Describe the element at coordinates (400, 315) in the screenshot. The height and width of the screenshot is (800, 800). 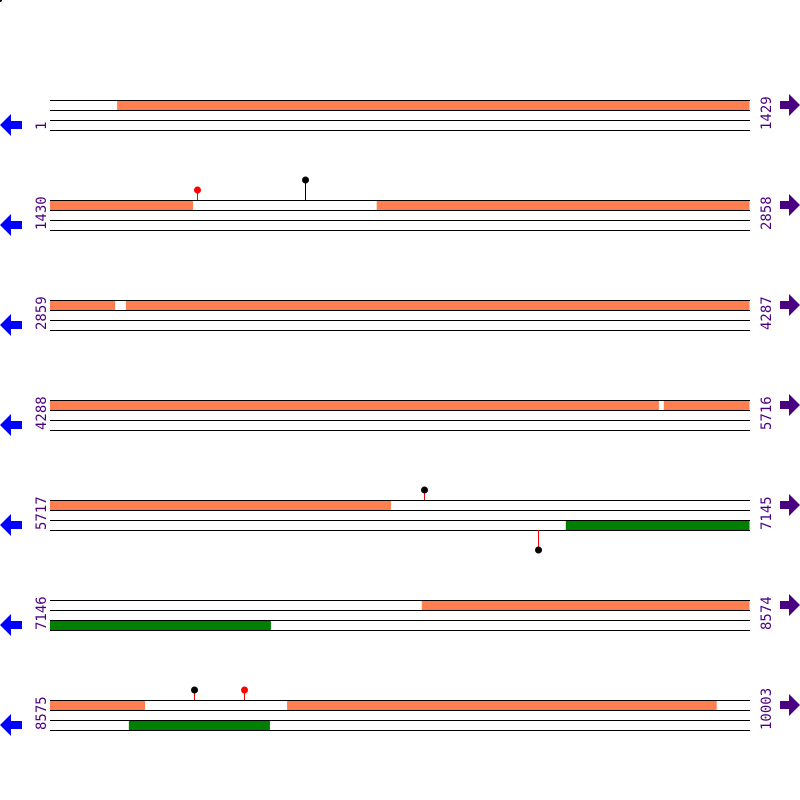
I see `sequence-row: 2859 4287` at that location.